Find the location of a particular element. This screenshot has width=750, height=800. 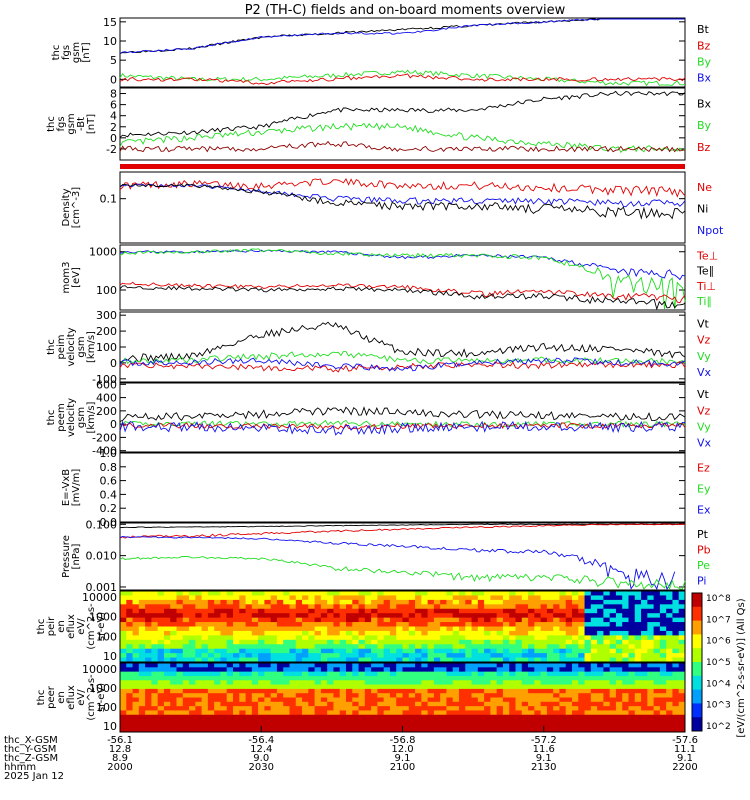

legend-Ey: Ey is located at coordinates (704, 489).